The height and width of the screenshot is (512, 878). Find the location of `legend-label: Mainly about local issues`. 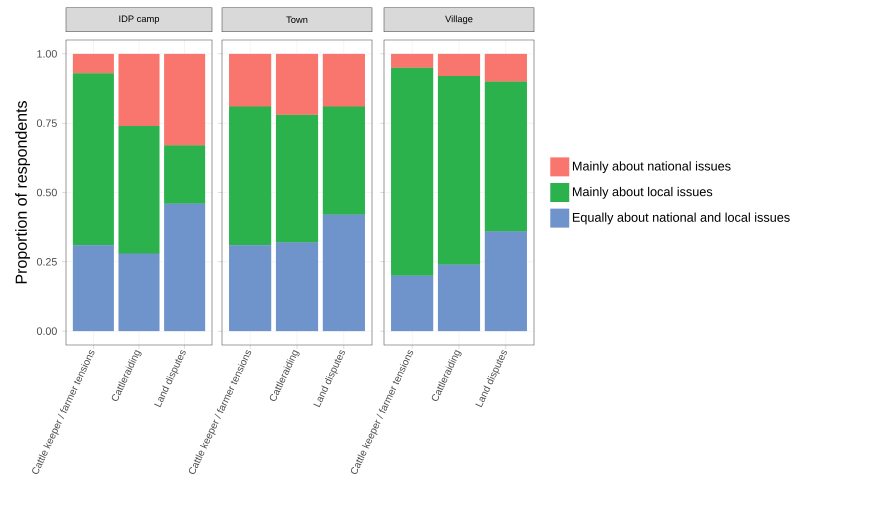

legend-label: Mainly about local issues is located at coordinates (642, 192).